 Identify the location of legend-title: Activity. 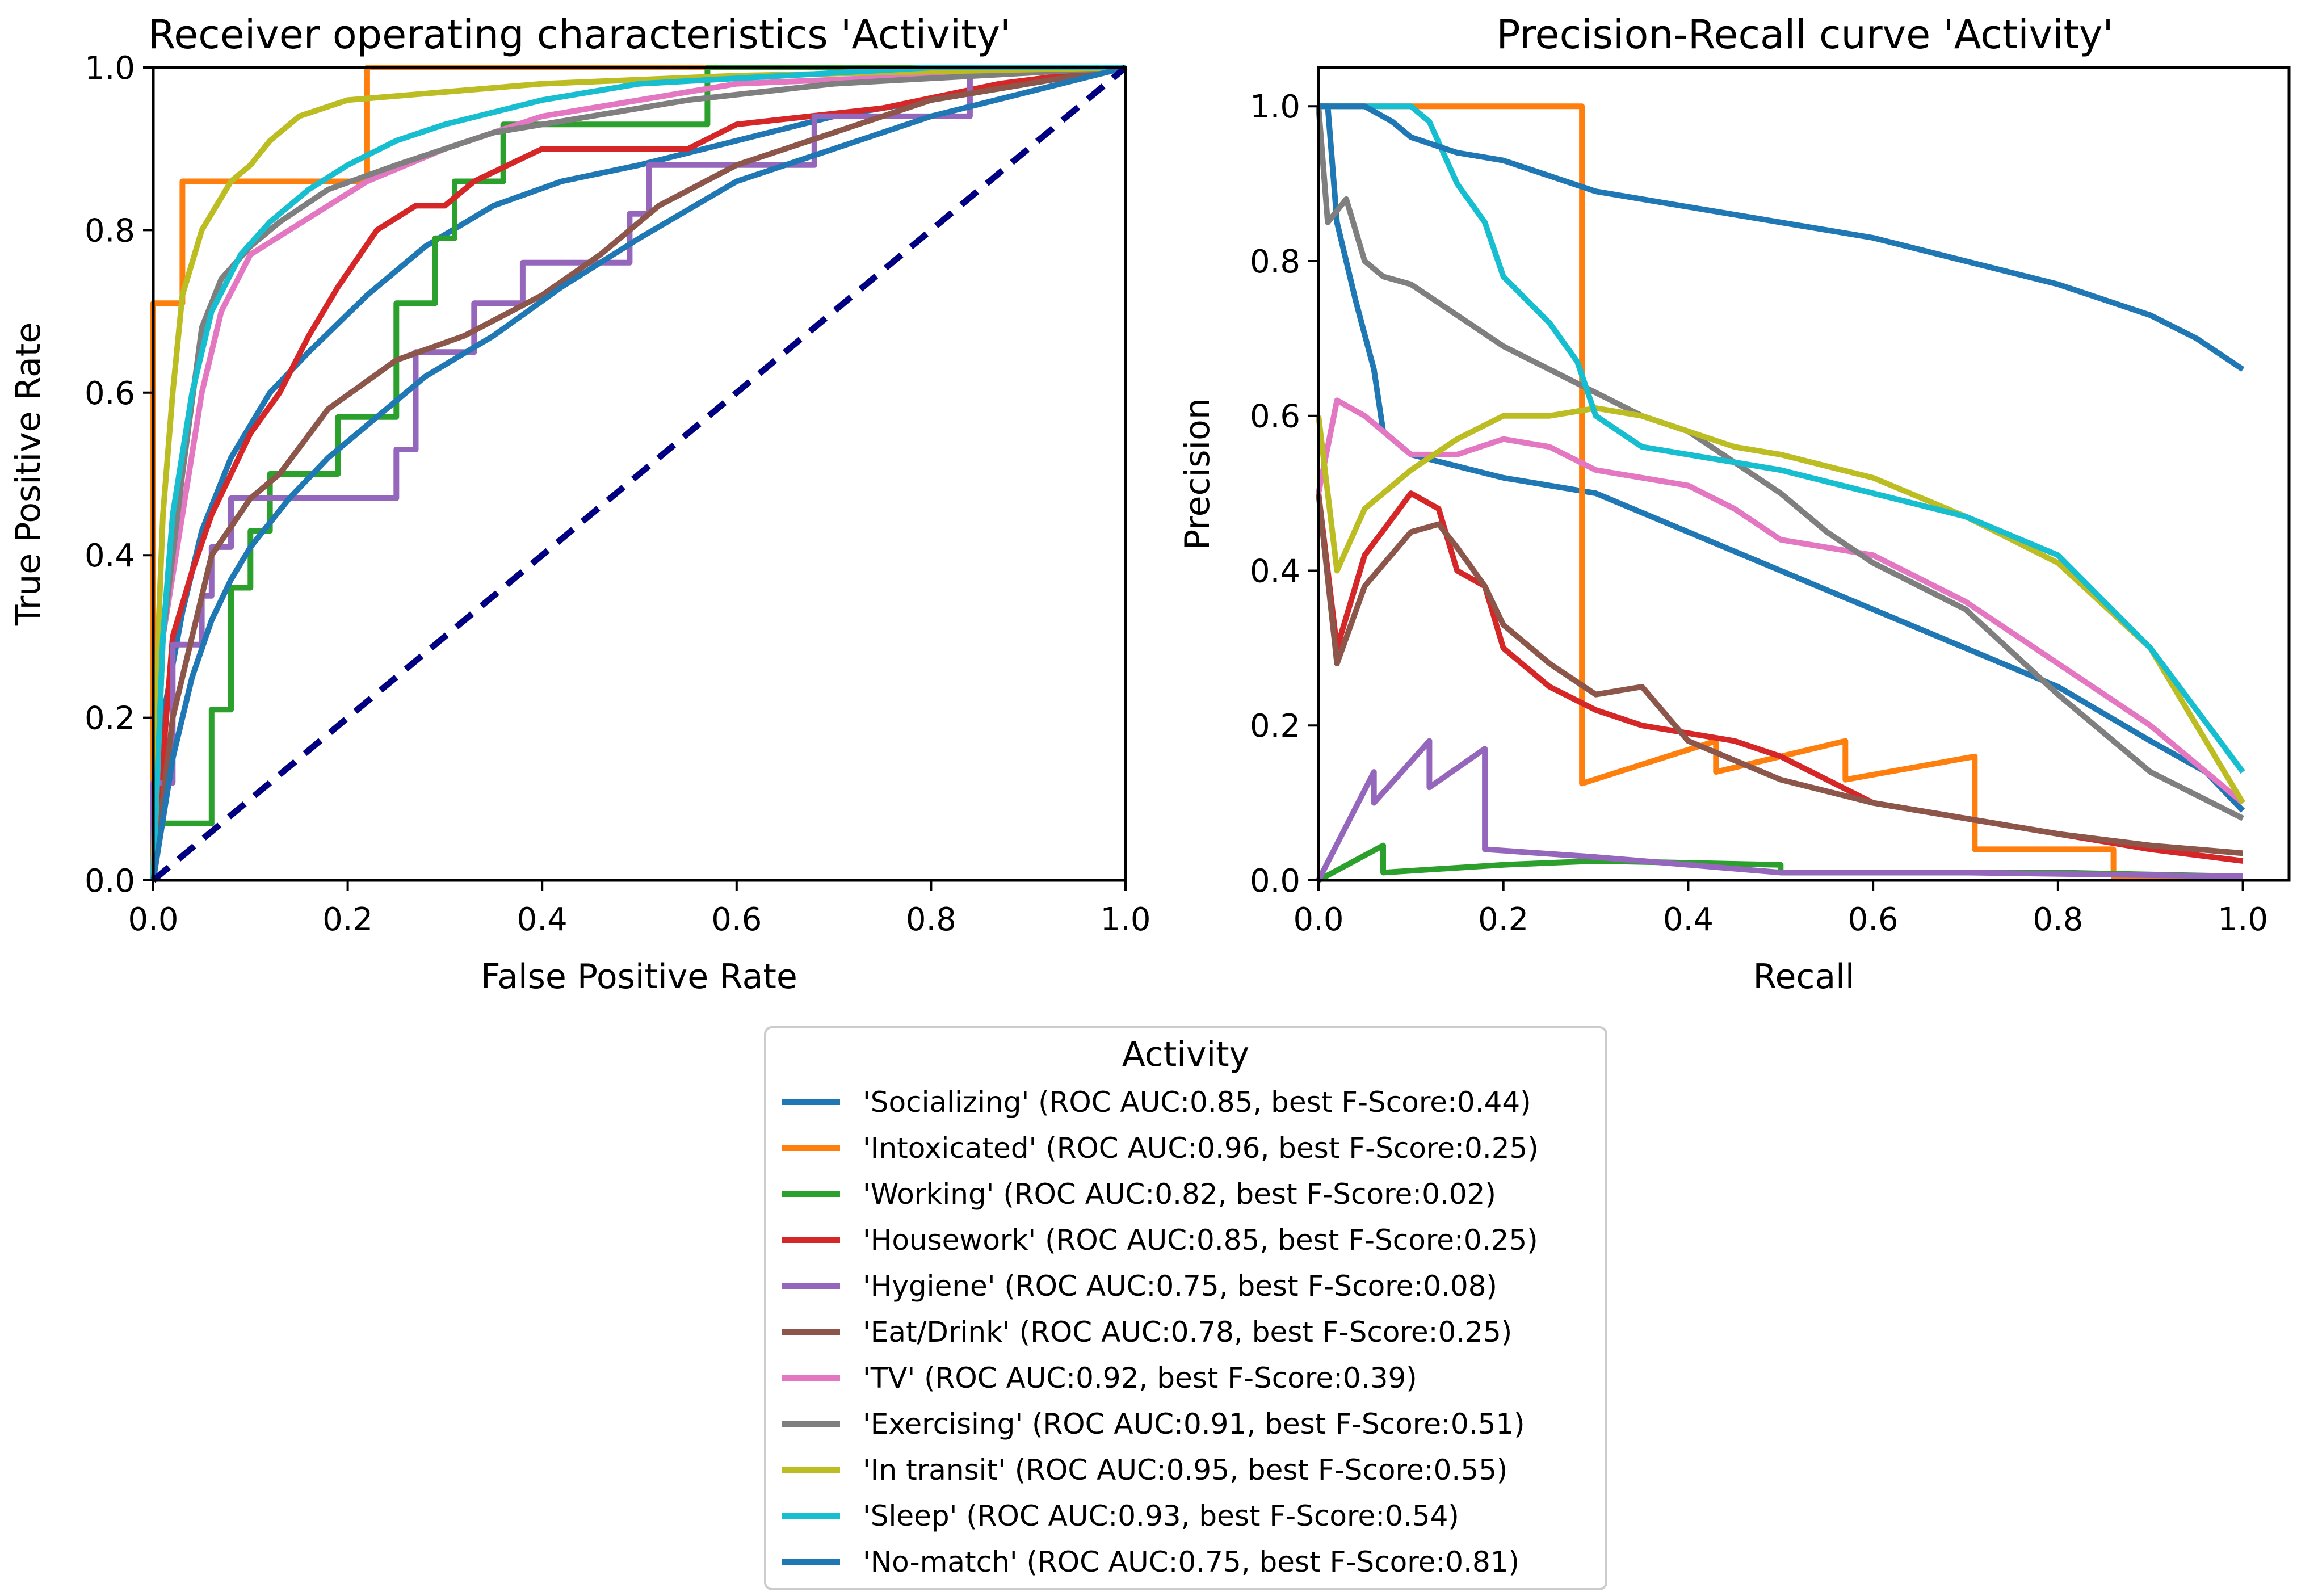
(1186, 1054).